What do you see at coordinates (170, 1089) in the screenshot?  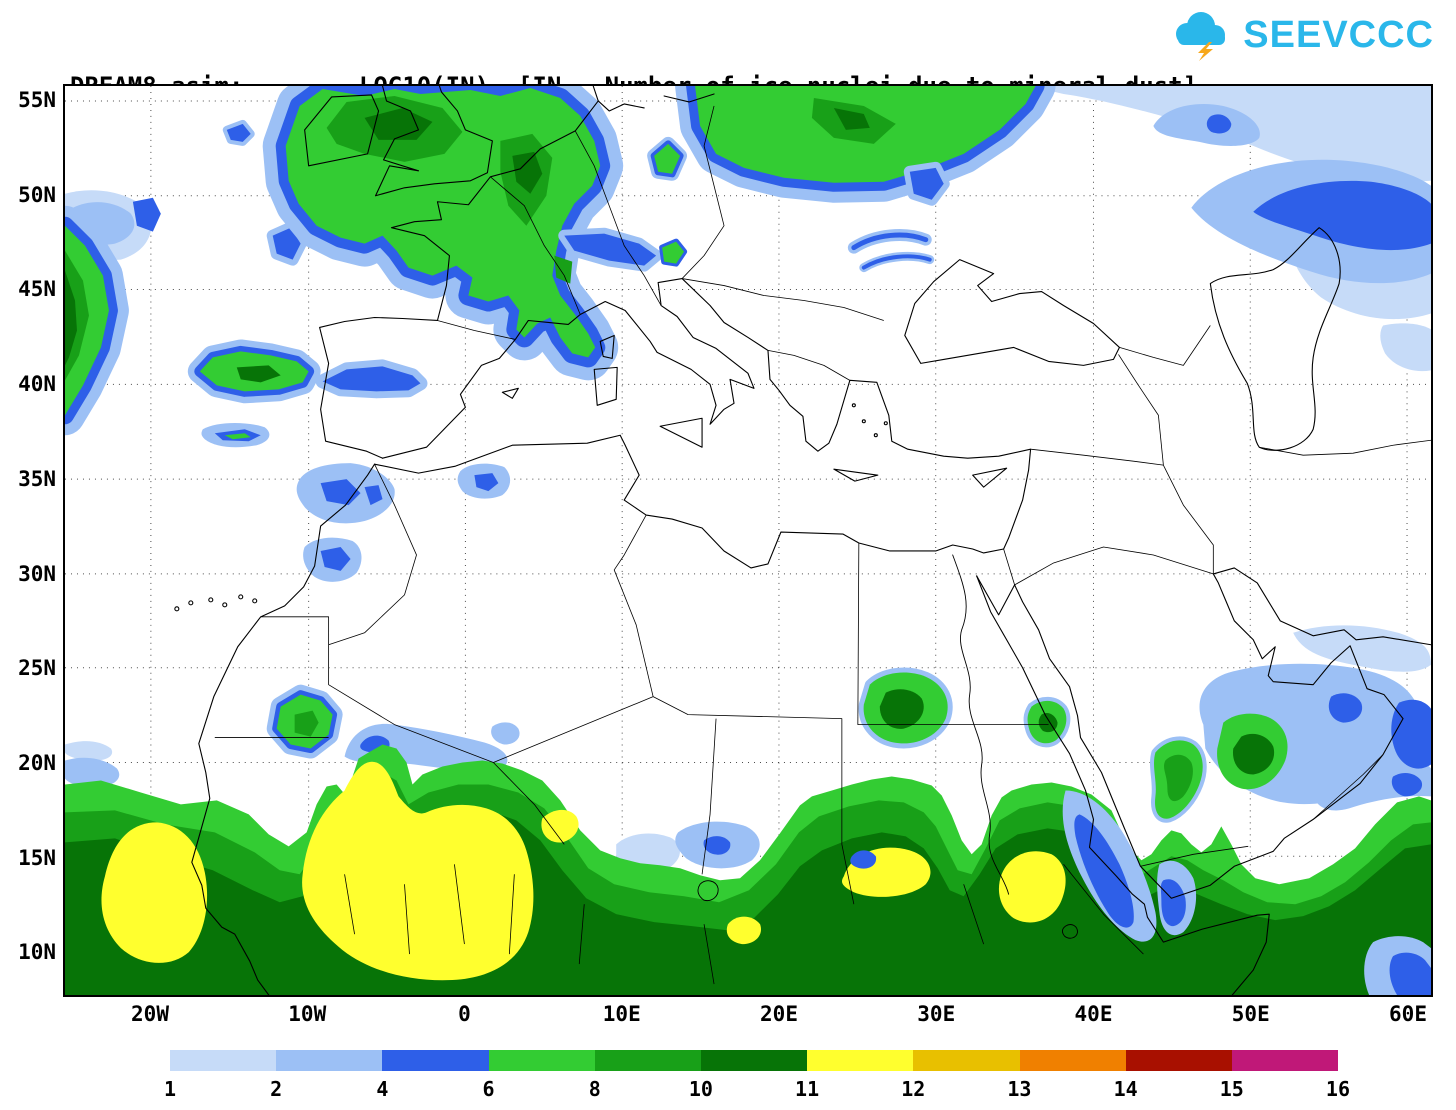 I see `legend-label: 1` at bounding box center [170, 1089].